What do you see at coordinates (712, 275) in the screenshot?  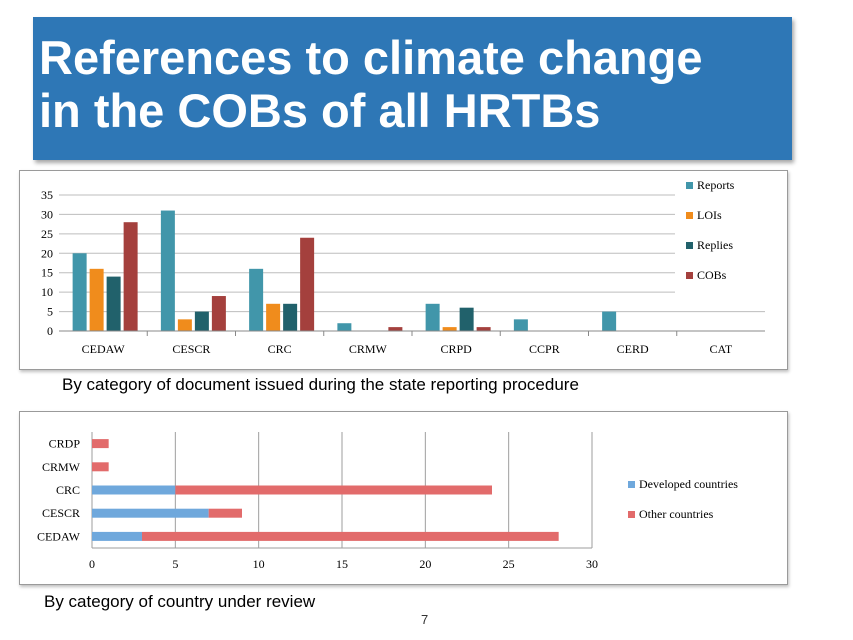 I see `legend-label-cobs: COBs` at bounding box center [712, 275].